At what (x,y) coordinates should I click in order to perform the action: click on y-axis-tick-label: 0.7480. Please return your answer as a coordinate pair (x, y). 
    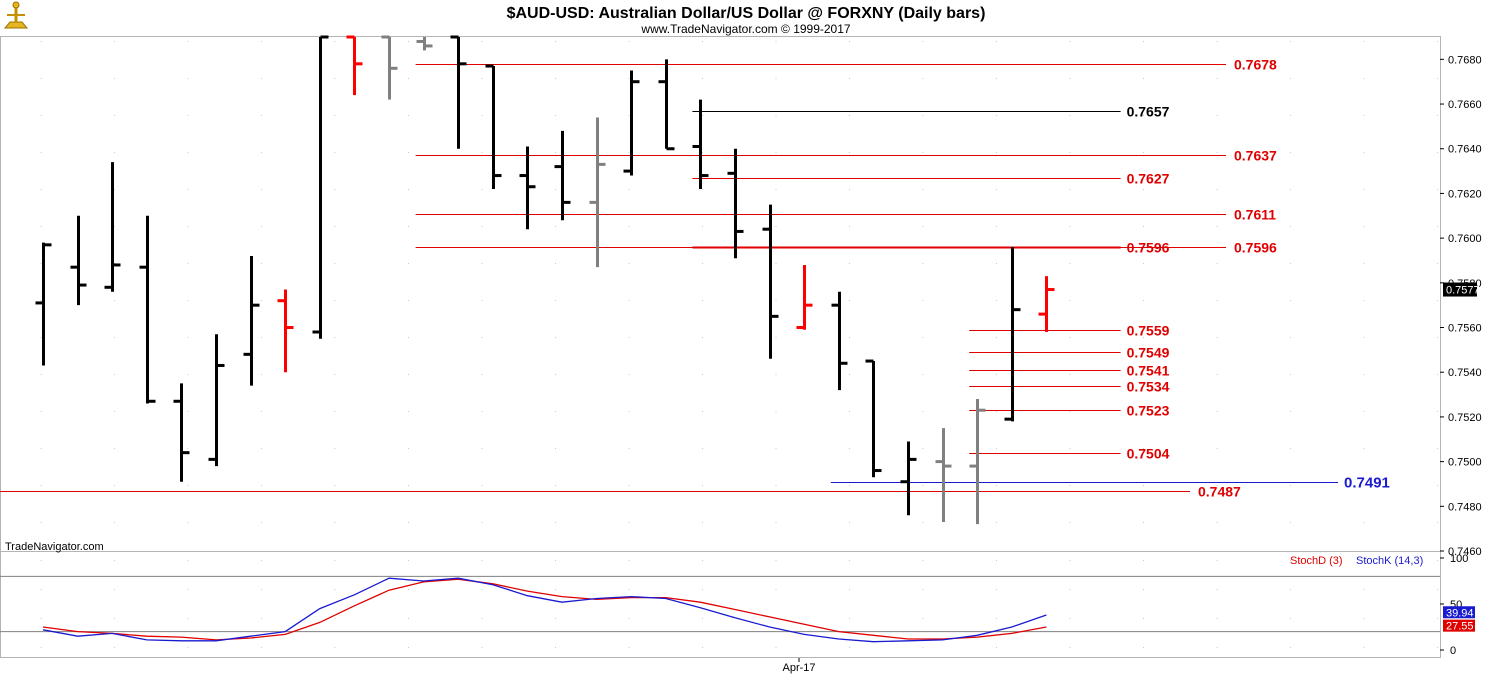
    Looking at the image, I should click on (1465, 507).